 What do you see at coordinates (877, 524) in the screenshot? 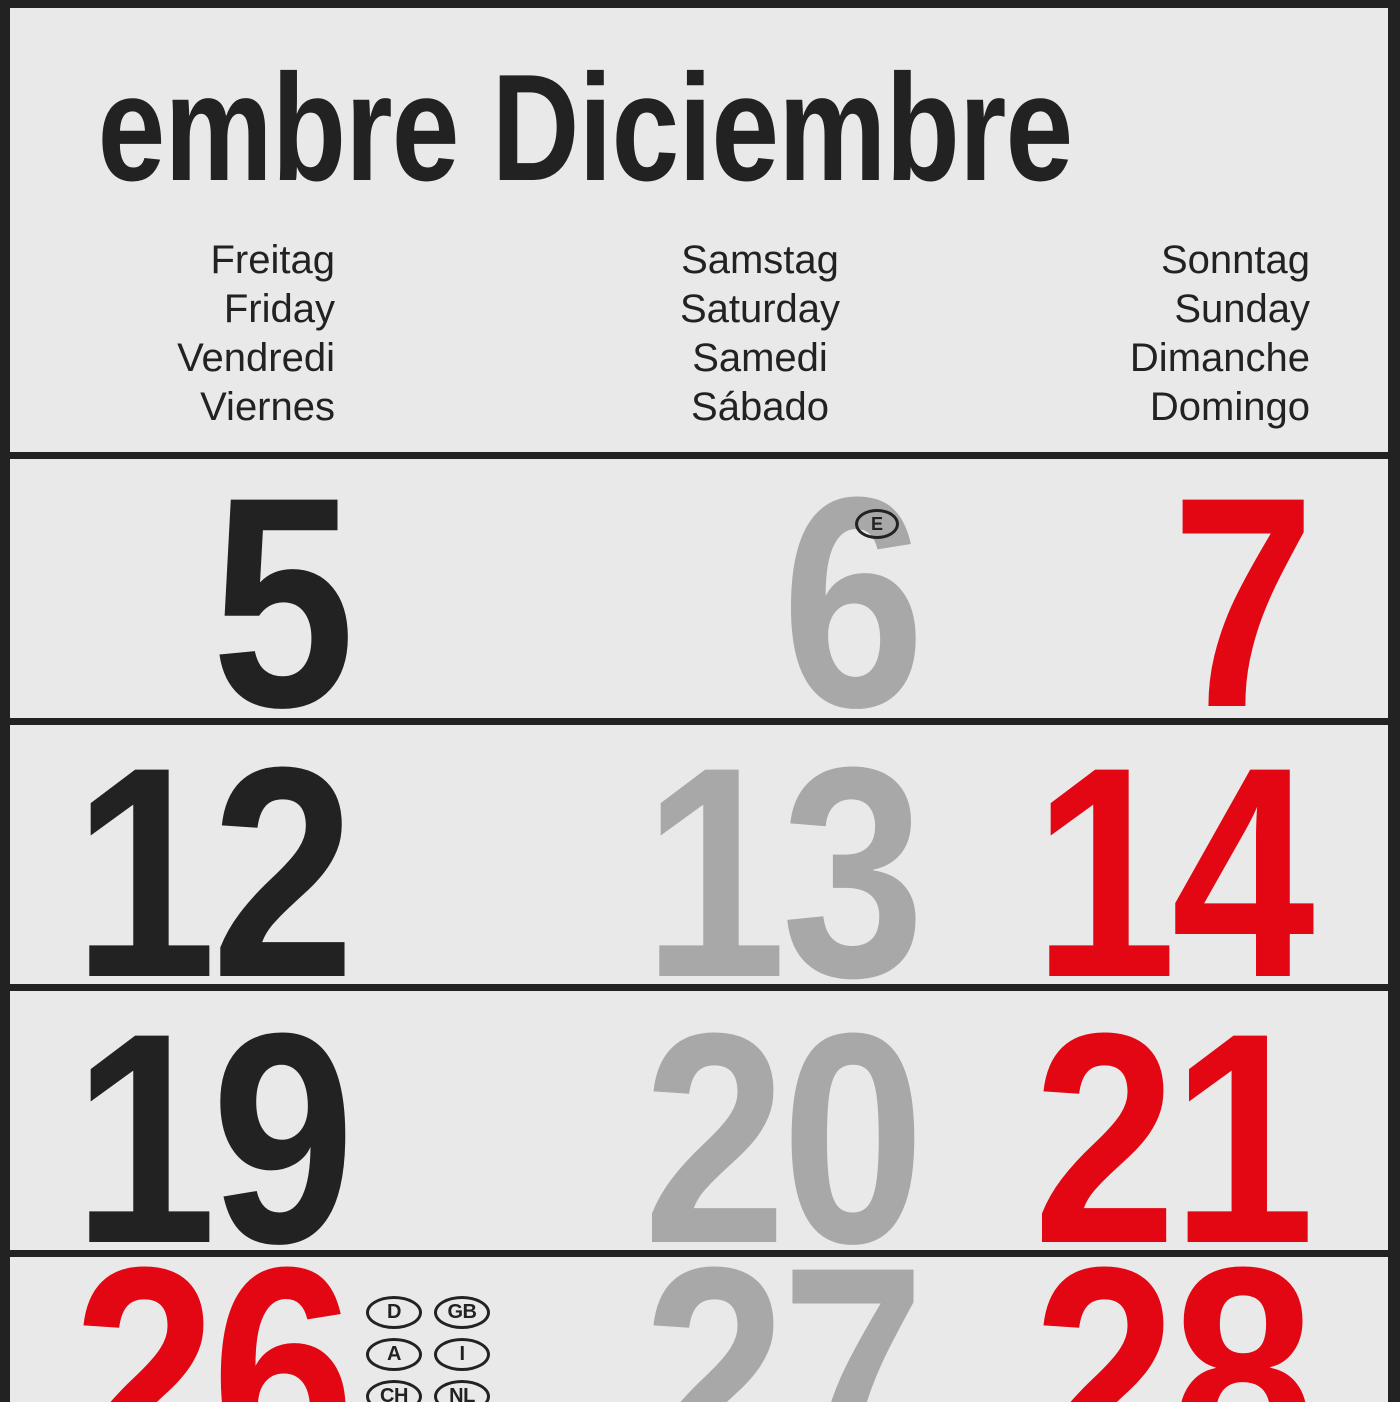
I see `country-badge-e-icon: E` at bounding box center [877, 524].